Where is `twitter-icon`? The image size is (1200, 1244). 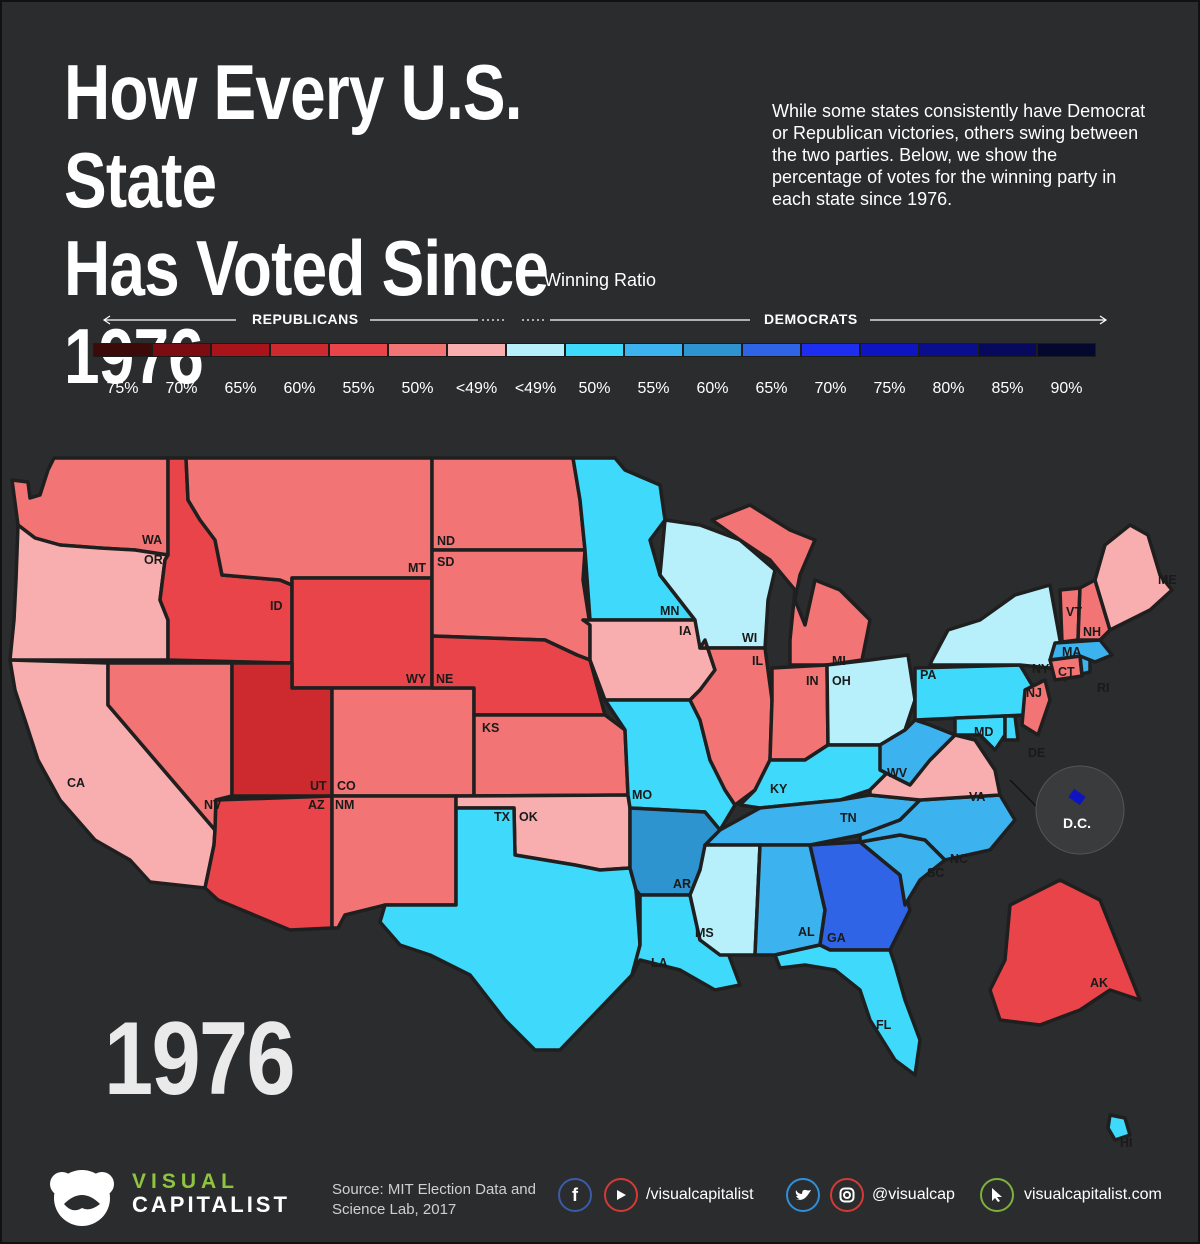 twitter-icon is located at coordinates (803, 1195).